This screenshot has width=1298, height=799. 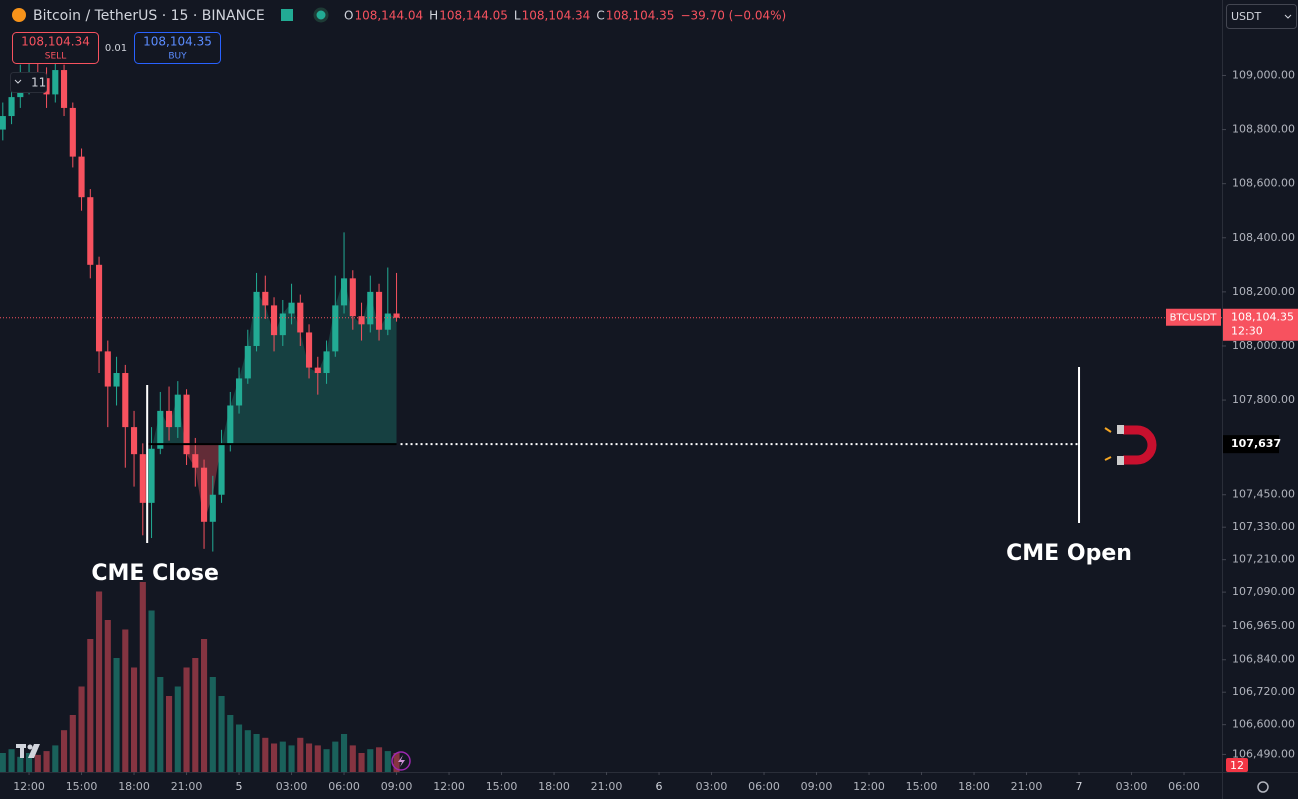 I want to click on last-price-box, so click(x=1260, y=324).